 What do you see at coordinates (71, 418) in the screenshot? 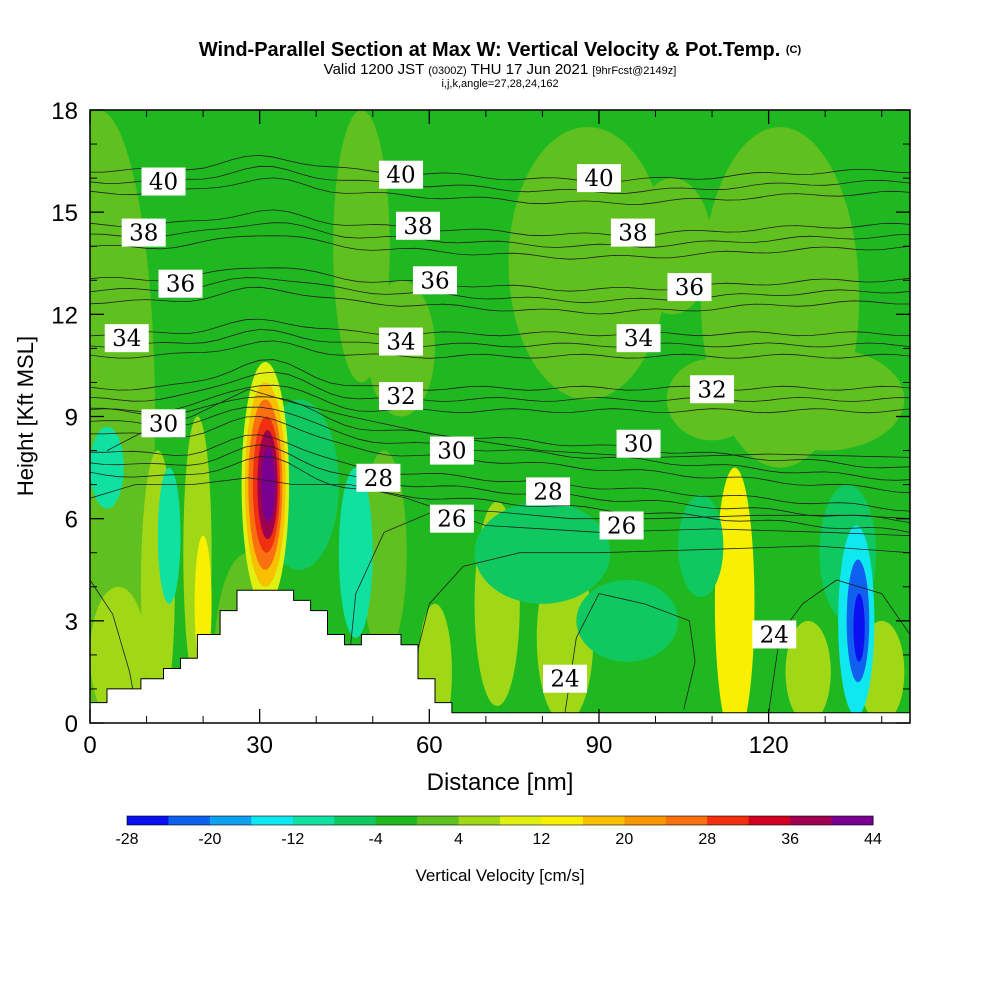
I see `y-tick-label: 9` at bounding box center [71, 418].